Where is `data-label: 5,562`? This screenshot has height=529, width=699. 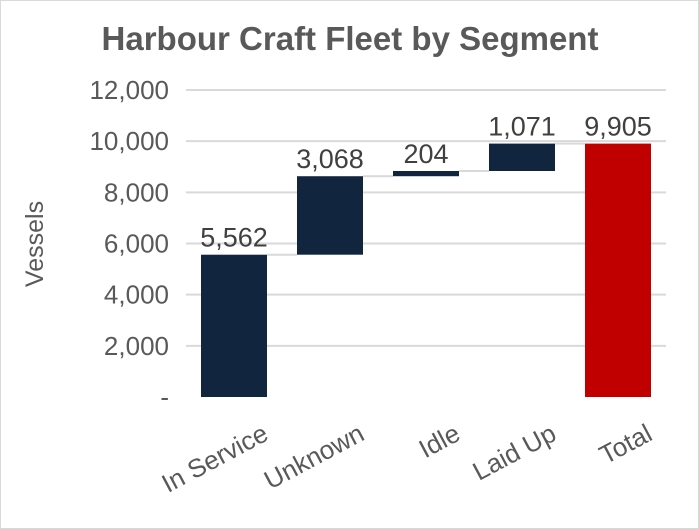 data-label: 5,562 is located at coordinates (234, 238).